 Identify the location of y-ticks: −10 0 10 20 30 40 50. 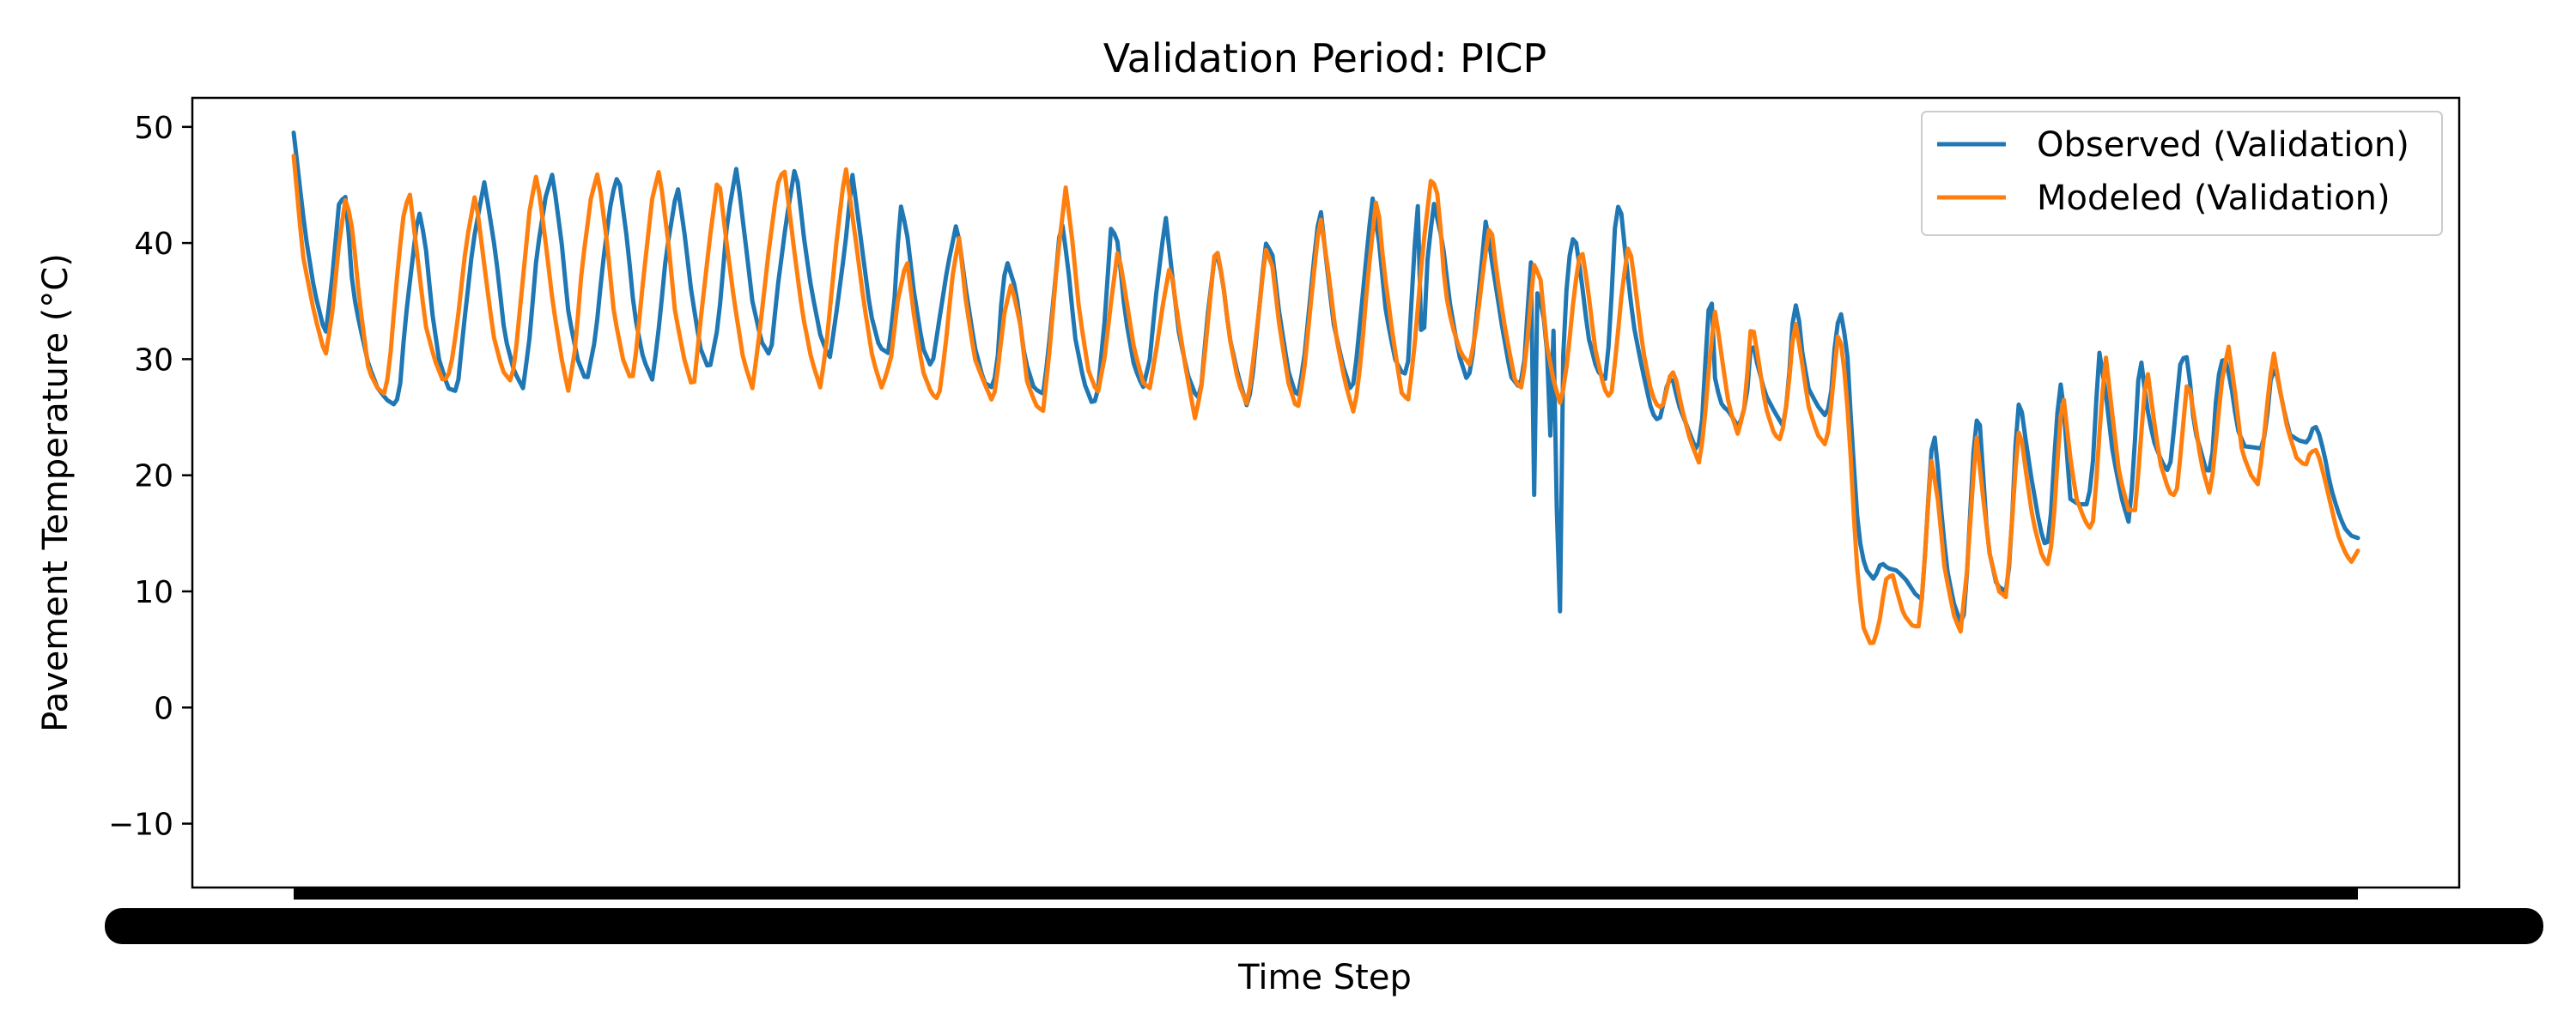
(150, 477).